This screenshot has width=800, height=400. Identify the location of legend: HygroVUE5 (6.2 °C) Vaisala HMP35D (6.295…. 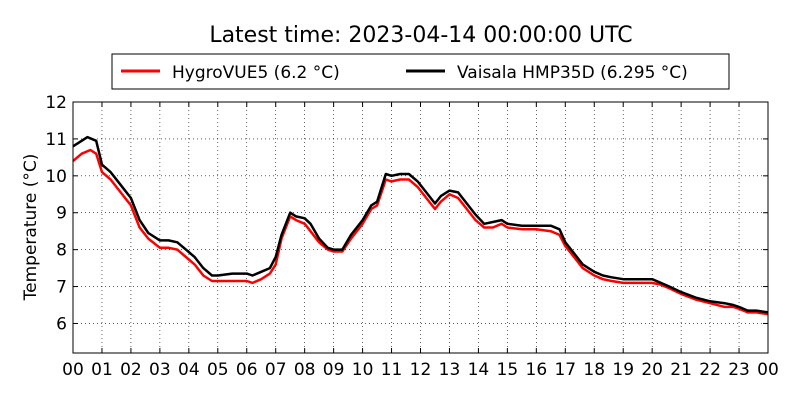
(420, 71).